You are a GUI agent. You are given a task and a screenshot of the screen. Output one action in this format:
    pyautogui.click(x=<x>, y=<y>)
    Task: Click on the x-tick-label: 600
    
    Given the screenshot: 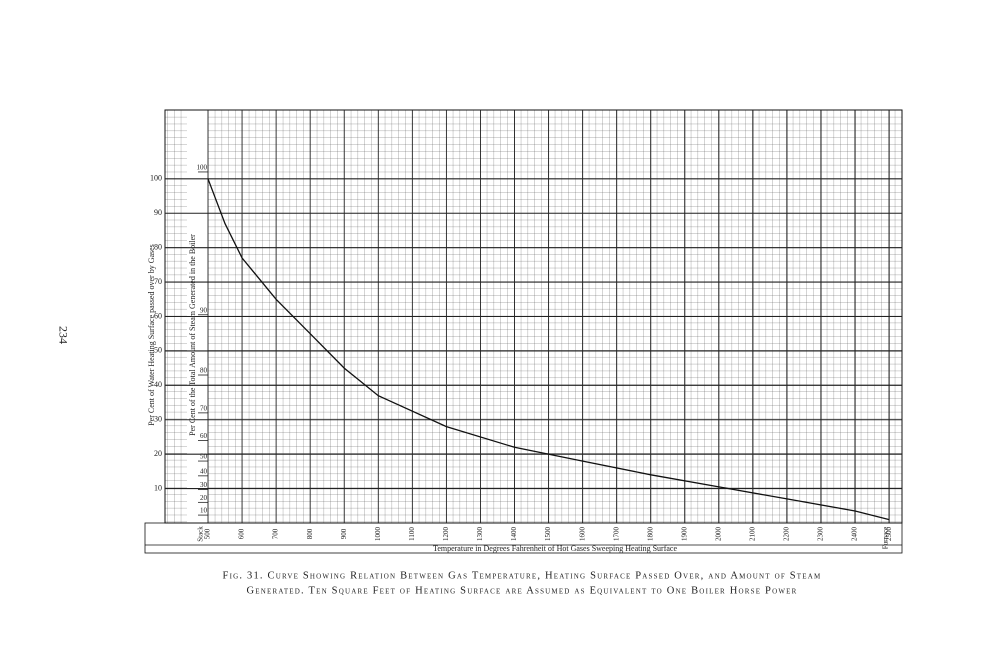 What is the action you would take?
    pyautogui.click(x=242, y=533)
    